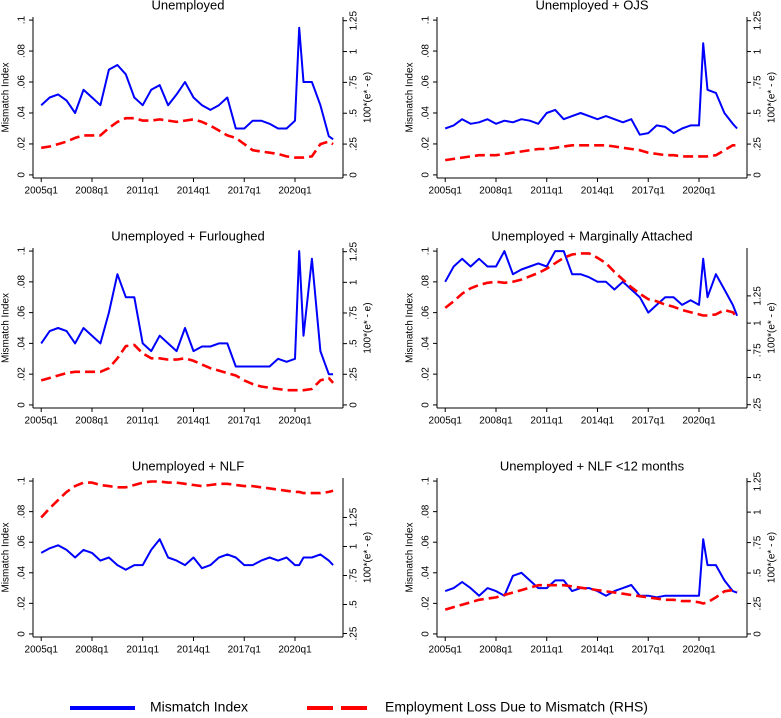 The height and width of the screenshot is (718, 781). What do you see at coordinates (592, 465) in the screenshot?
I see `panel-title: Unemployed + NLF <12 months` at bounding box center [592, 465].